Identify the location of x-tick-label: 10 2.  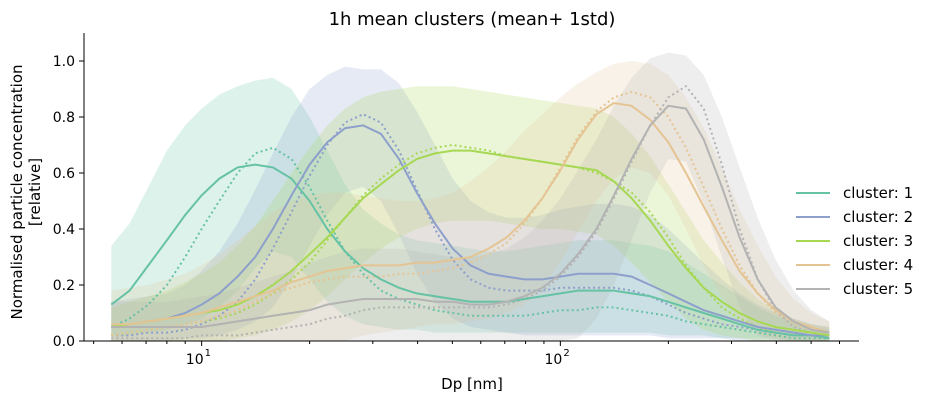
(557, 358).